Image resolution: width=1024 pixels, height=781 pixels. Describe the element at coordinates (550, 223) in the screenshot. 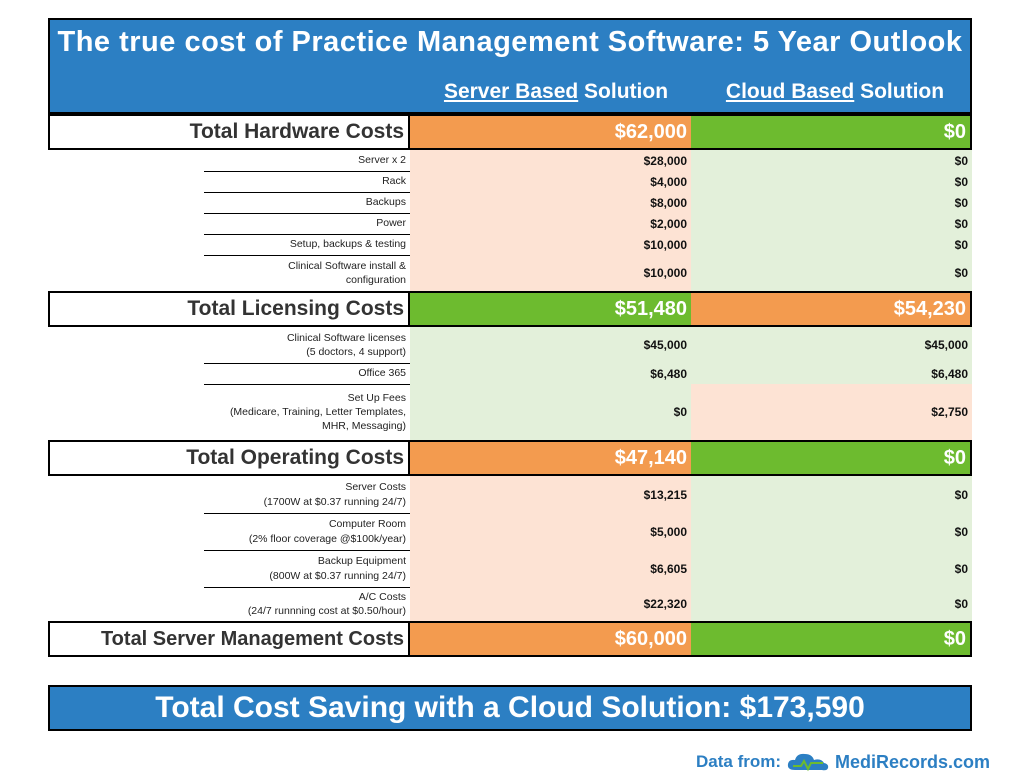

I see `hardware-item-server-value: $2,000` at that location.